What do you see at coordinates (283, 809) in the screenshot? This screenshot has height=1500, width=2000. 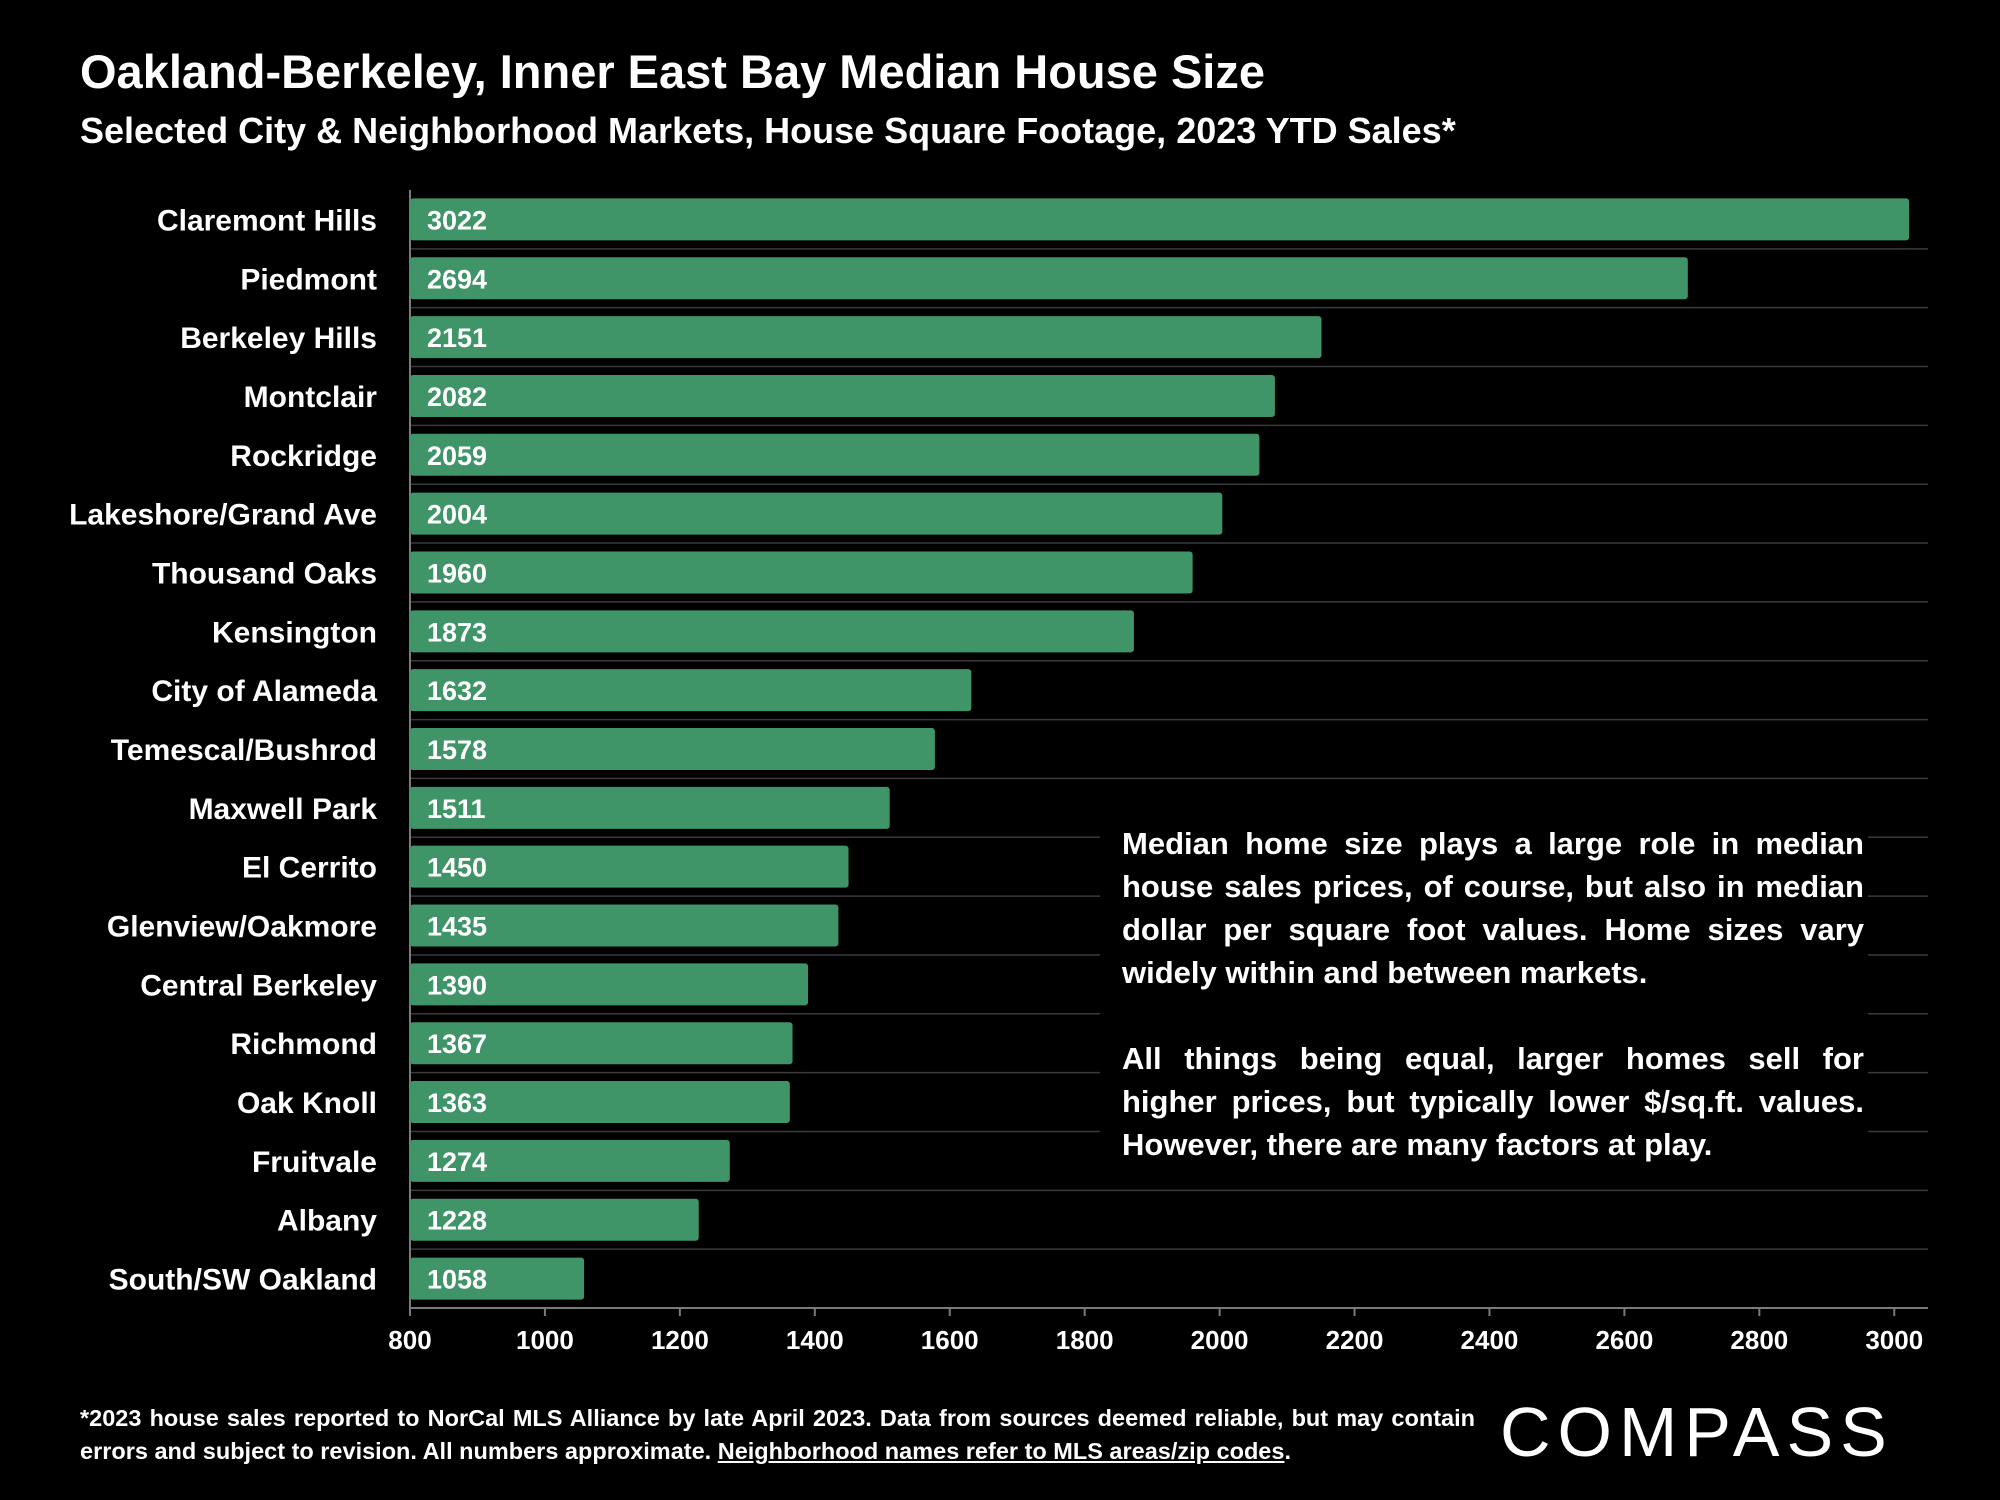 I see `category-label: Maxwell Park` at bounding box center [283, 809].